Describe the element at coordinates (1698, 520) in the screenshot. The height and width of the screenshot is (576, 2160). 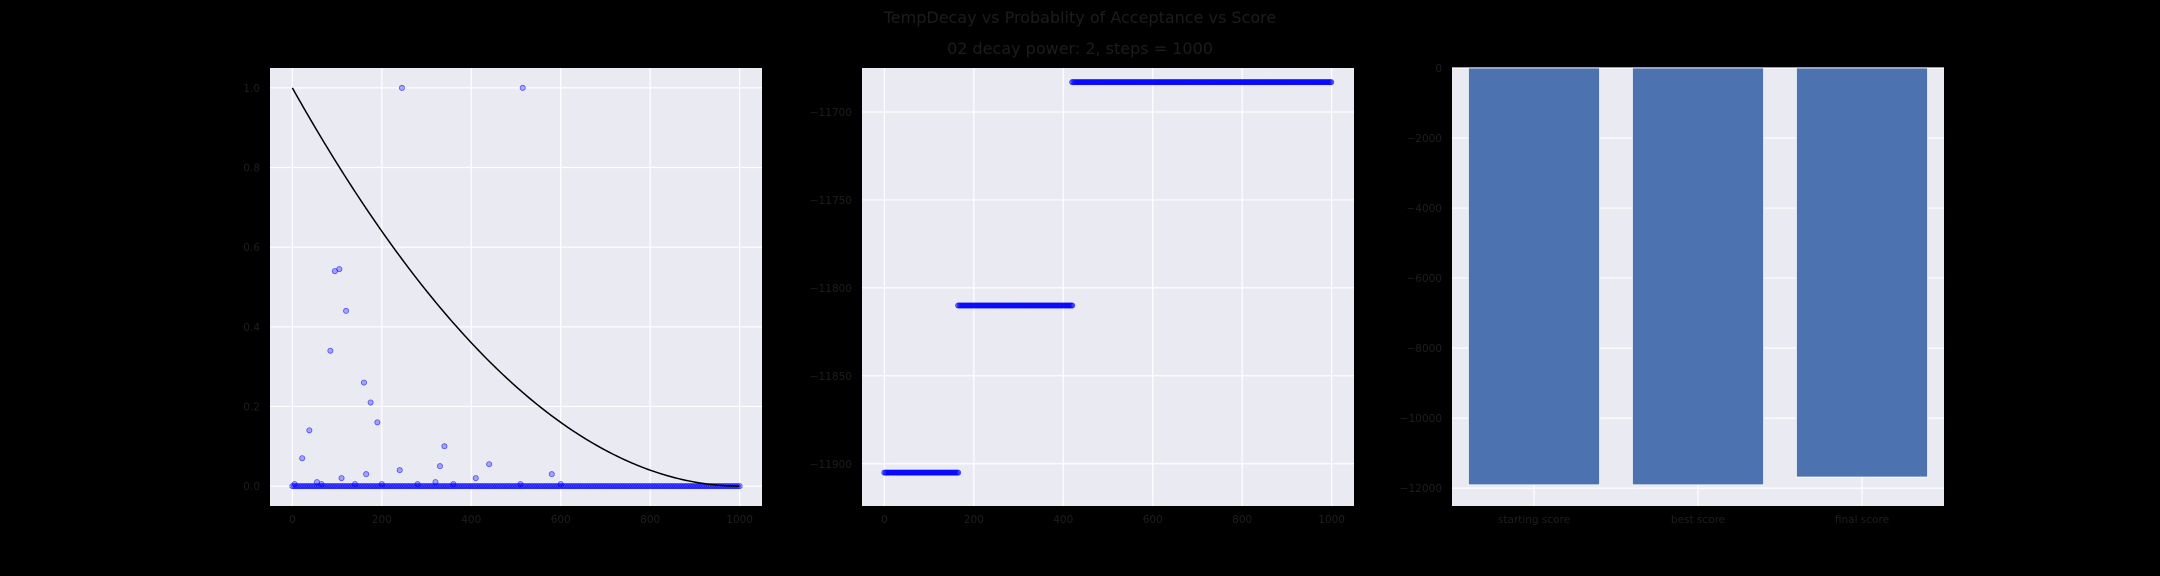
I see `x-tick-label: best score` at that location.